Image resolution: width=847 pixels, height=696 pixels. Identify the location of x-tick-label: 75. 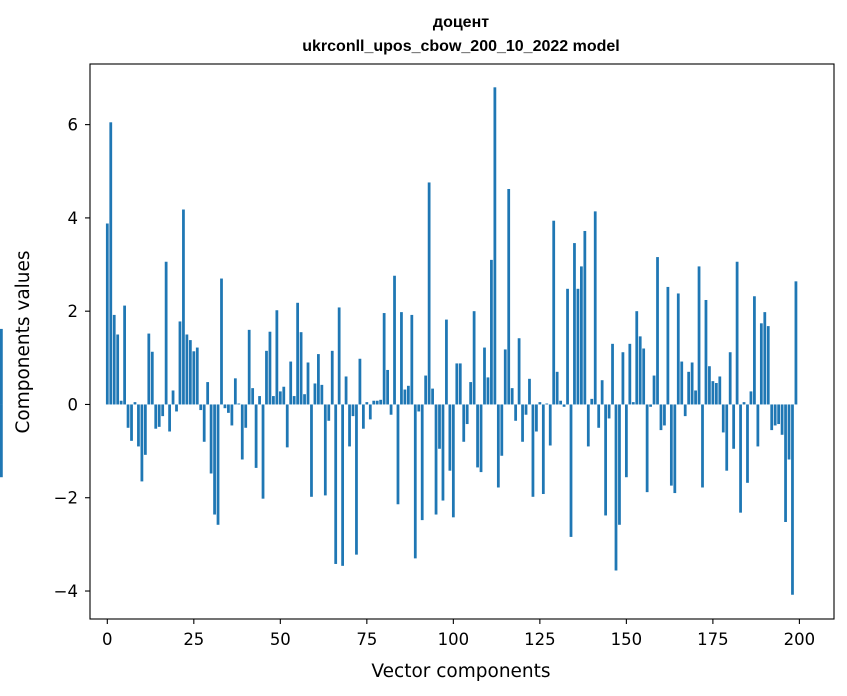
(366, 639).